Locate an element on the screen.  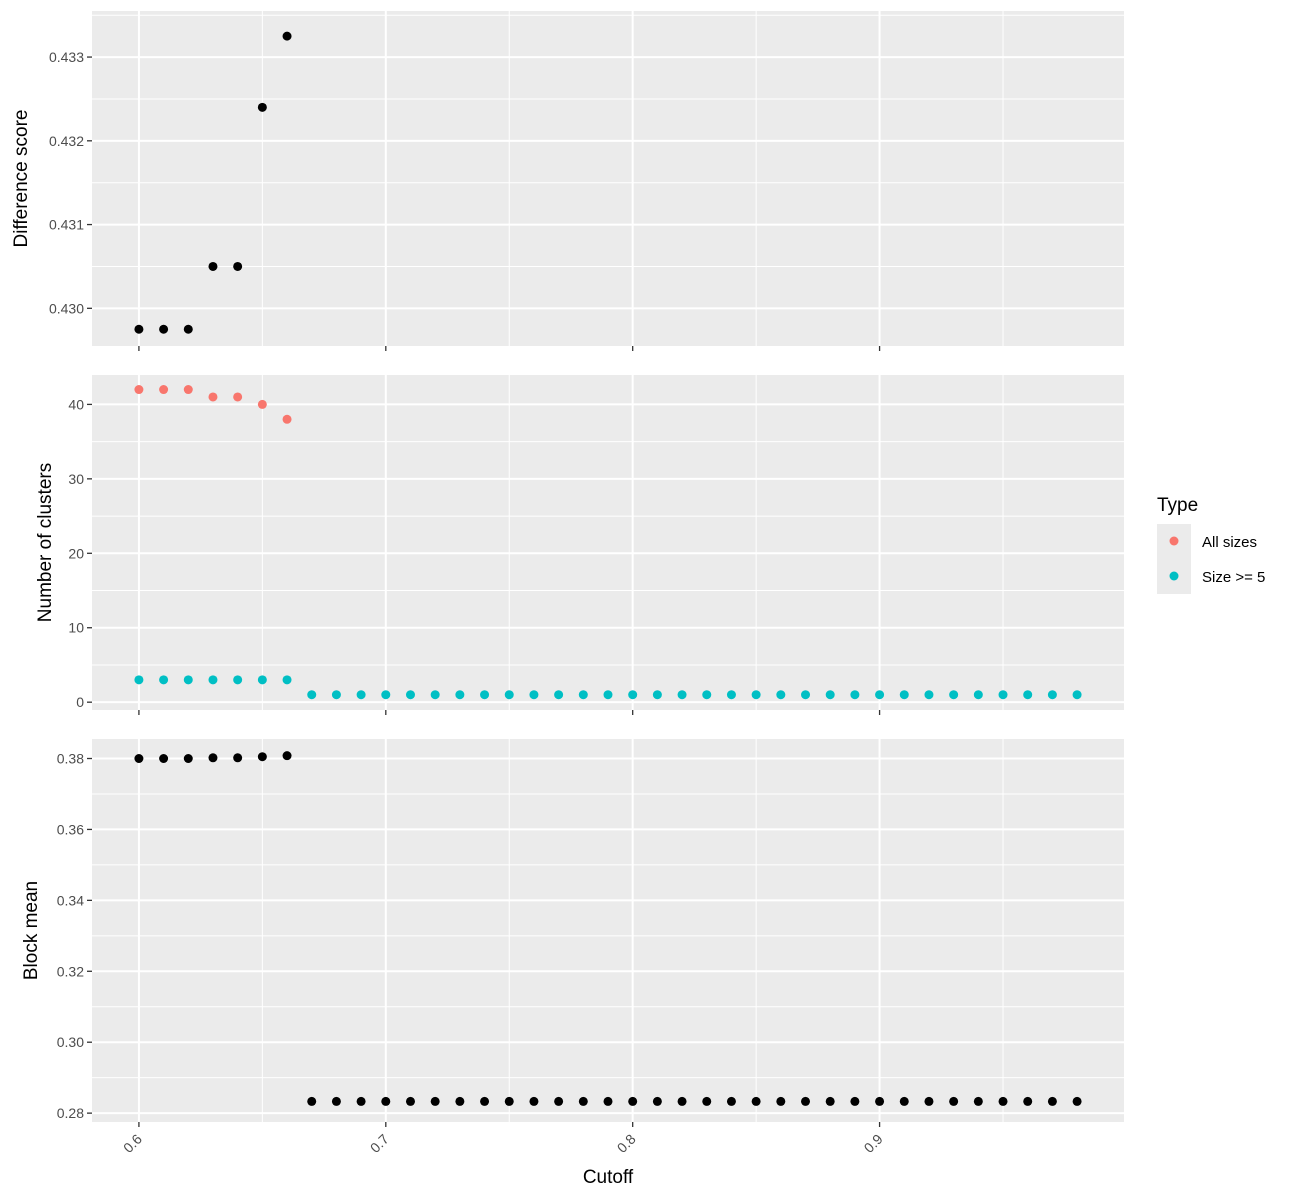
legend-title: Type is located at coordinates (1177, 505).